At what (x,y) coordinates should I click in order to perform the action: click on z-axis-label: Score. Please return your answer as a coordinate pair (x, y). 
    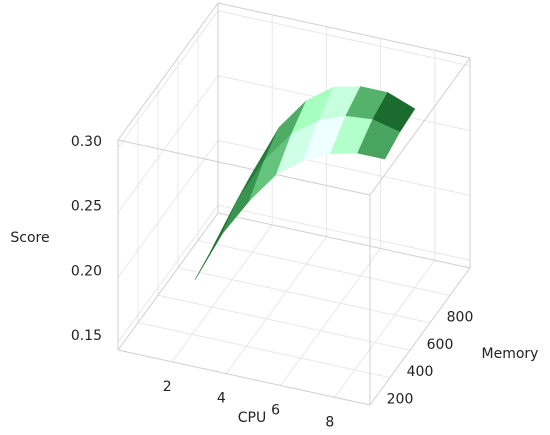
    Looking at the image, I should click on (29, 238).